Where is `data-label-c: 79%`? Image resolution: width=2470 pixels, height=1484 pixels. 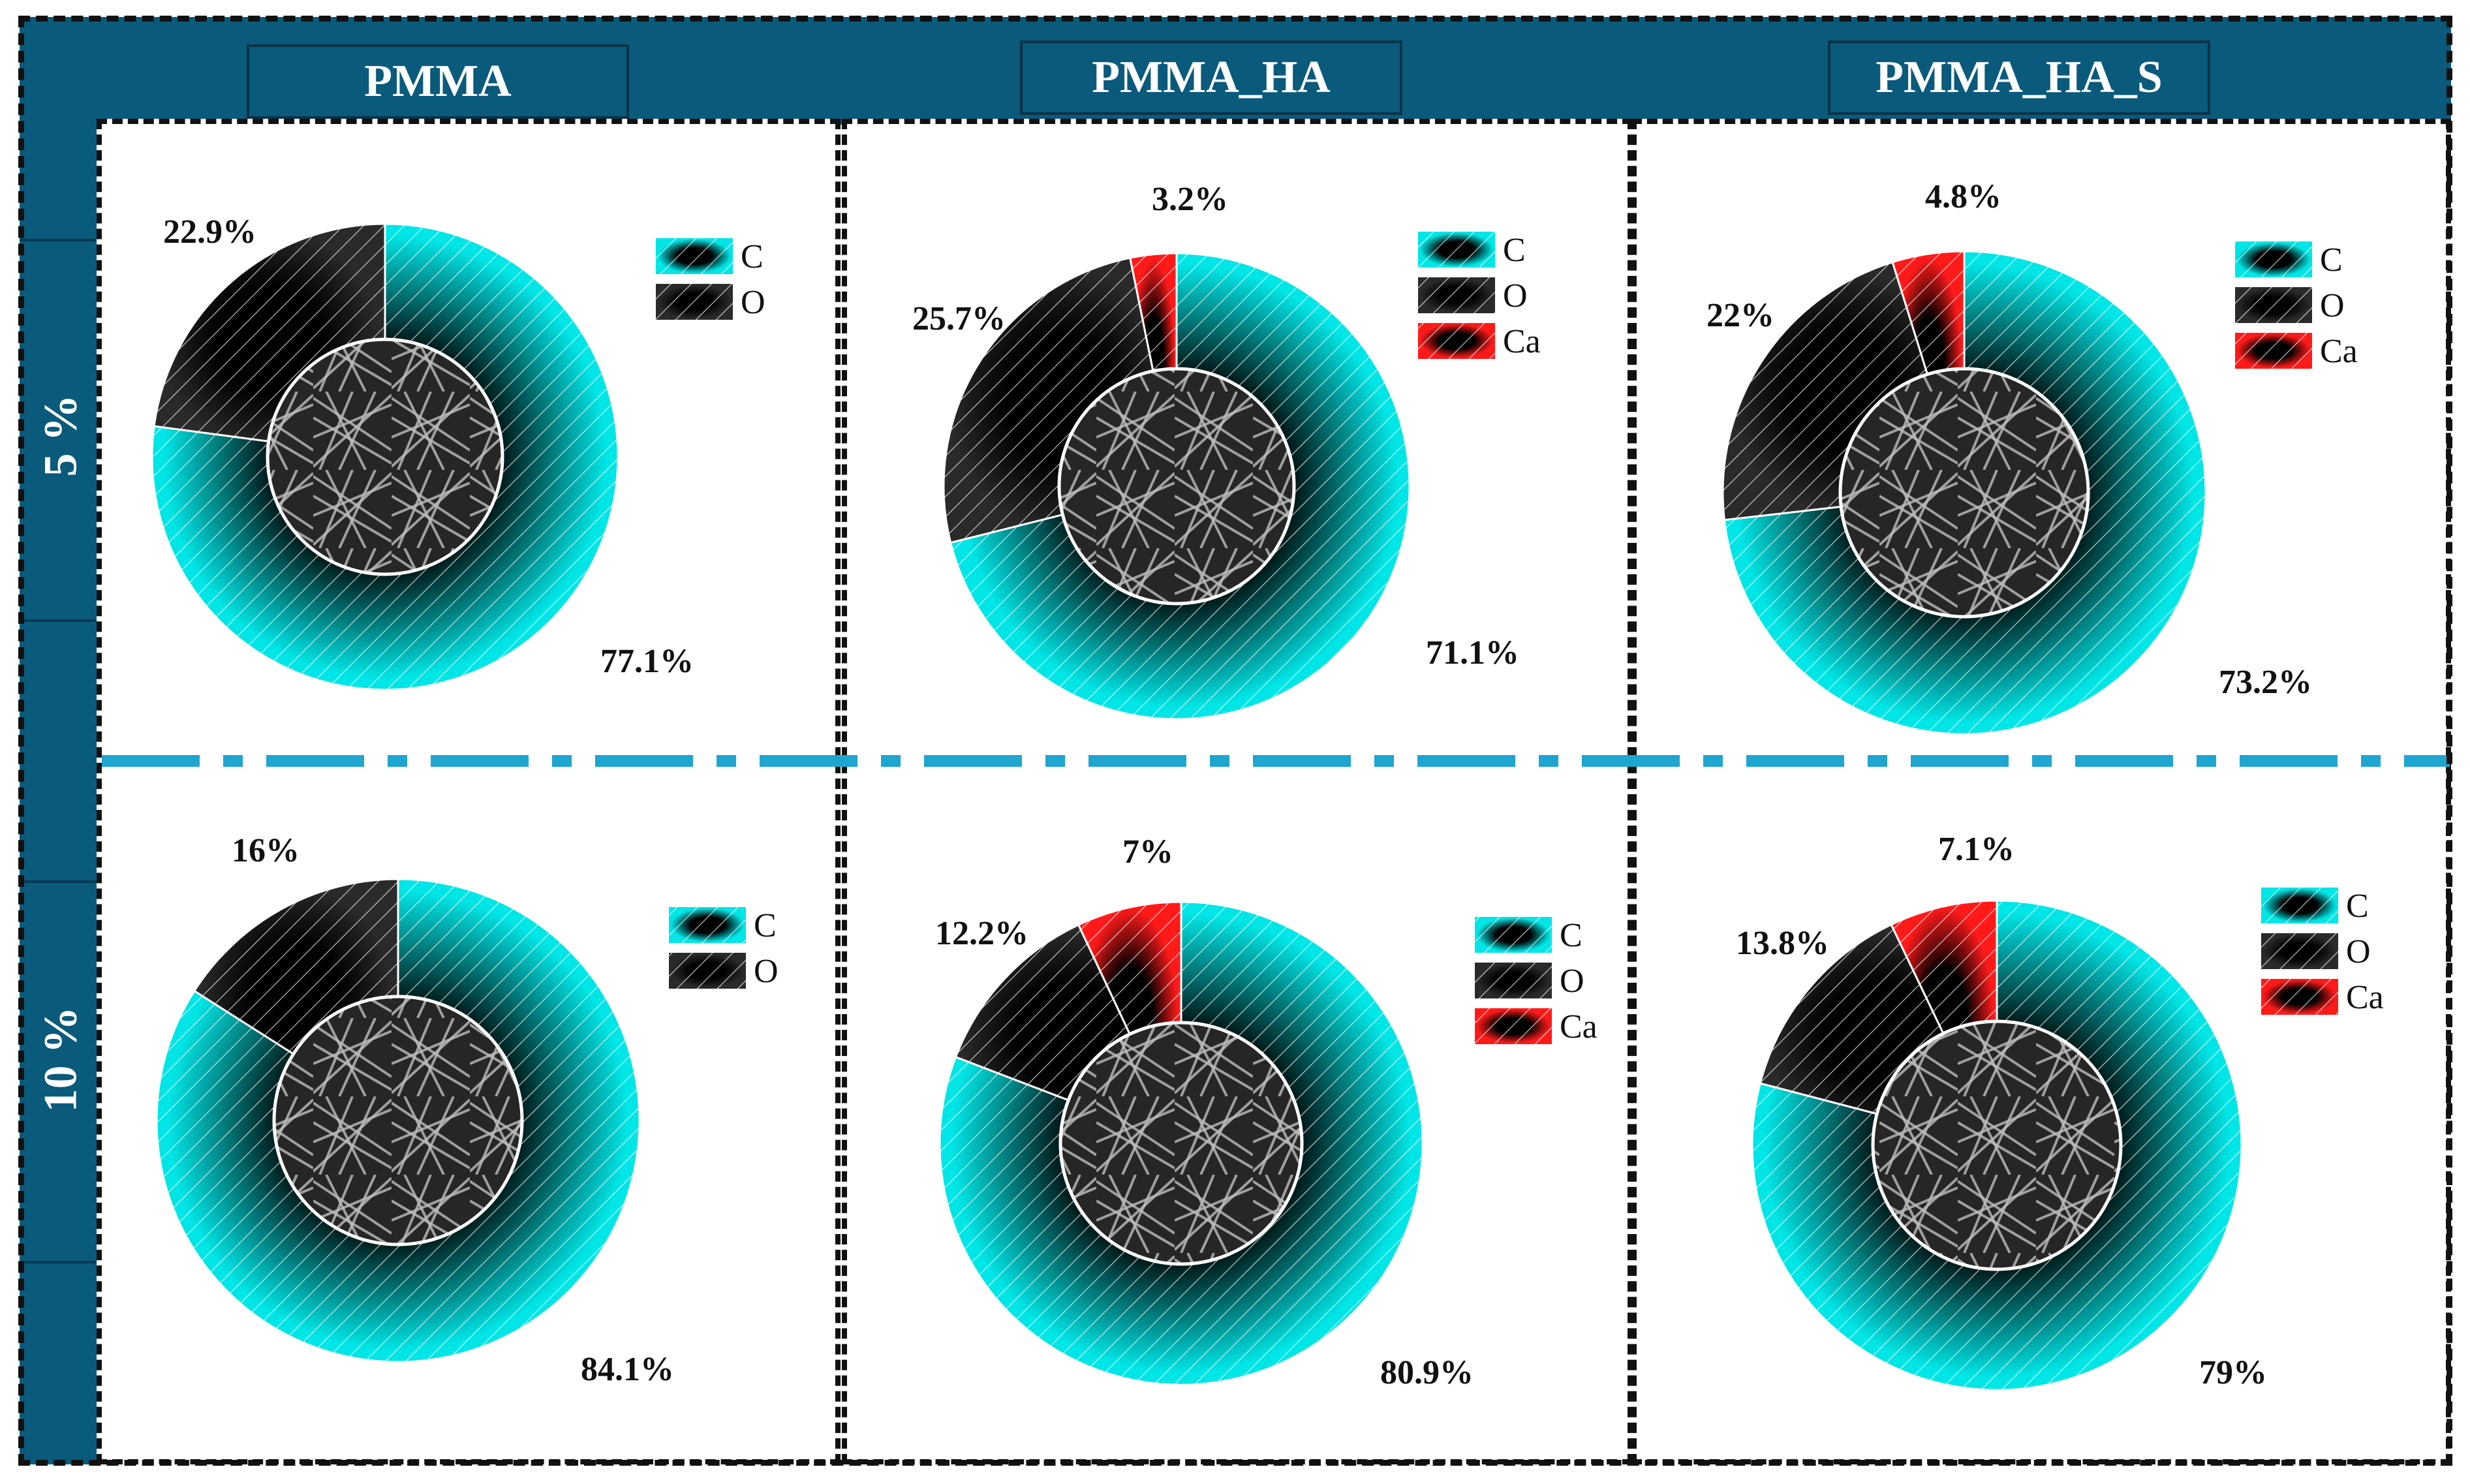
data-label-c: 79% is located at coordinates (2233, 1372).